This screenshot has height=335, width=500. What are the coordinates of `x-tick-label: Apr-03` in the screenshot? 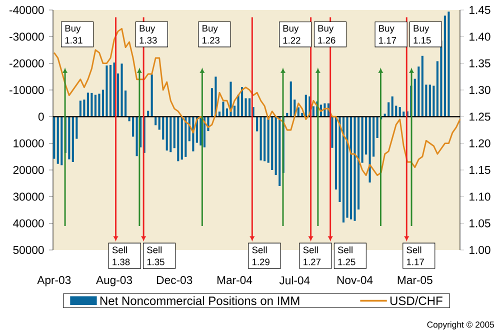 It's located at (54, 281).